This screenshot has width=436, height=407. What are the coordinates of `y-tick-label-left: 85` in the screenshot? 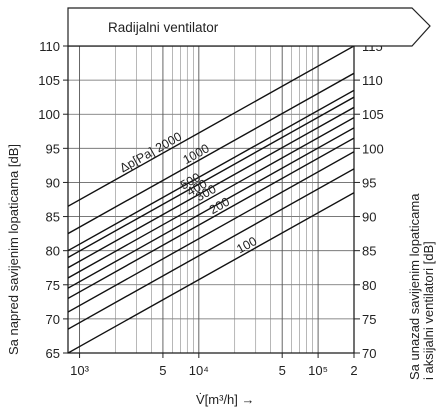 It's located at (53, 217).